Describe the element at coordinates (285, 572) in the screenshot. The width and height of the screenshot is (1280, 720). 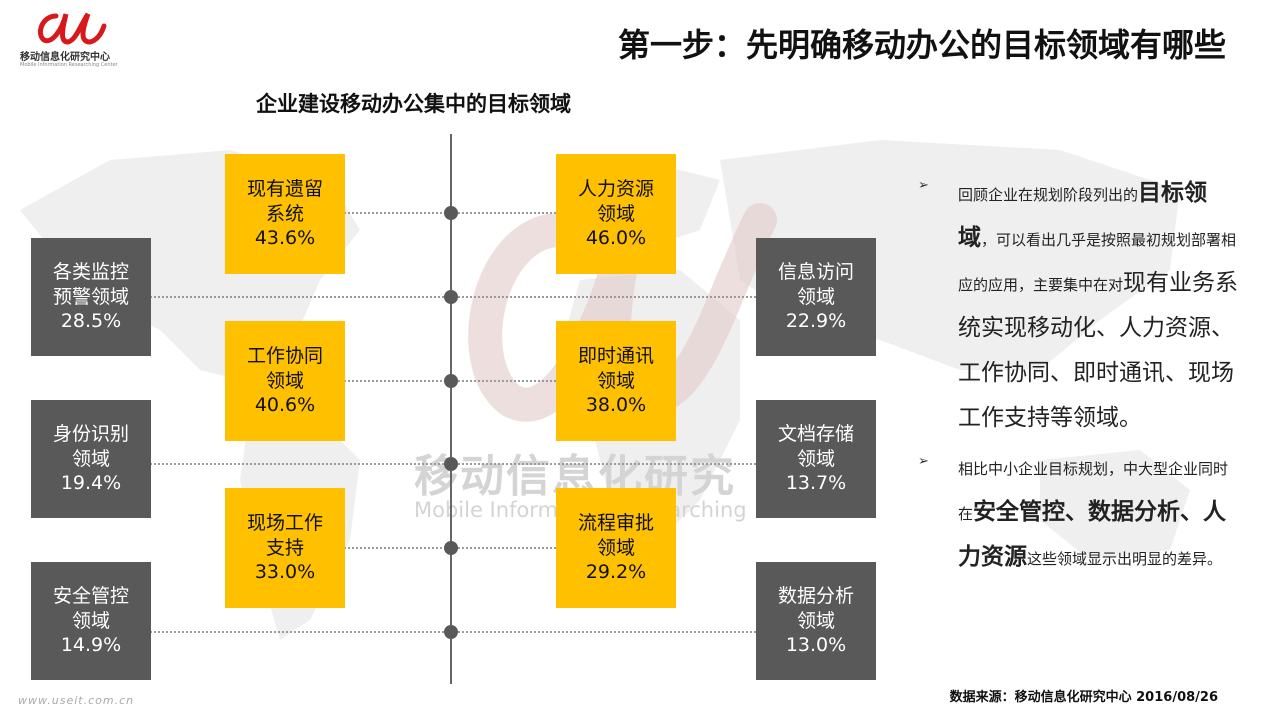
I see `area-value: 33.0%` at that location.